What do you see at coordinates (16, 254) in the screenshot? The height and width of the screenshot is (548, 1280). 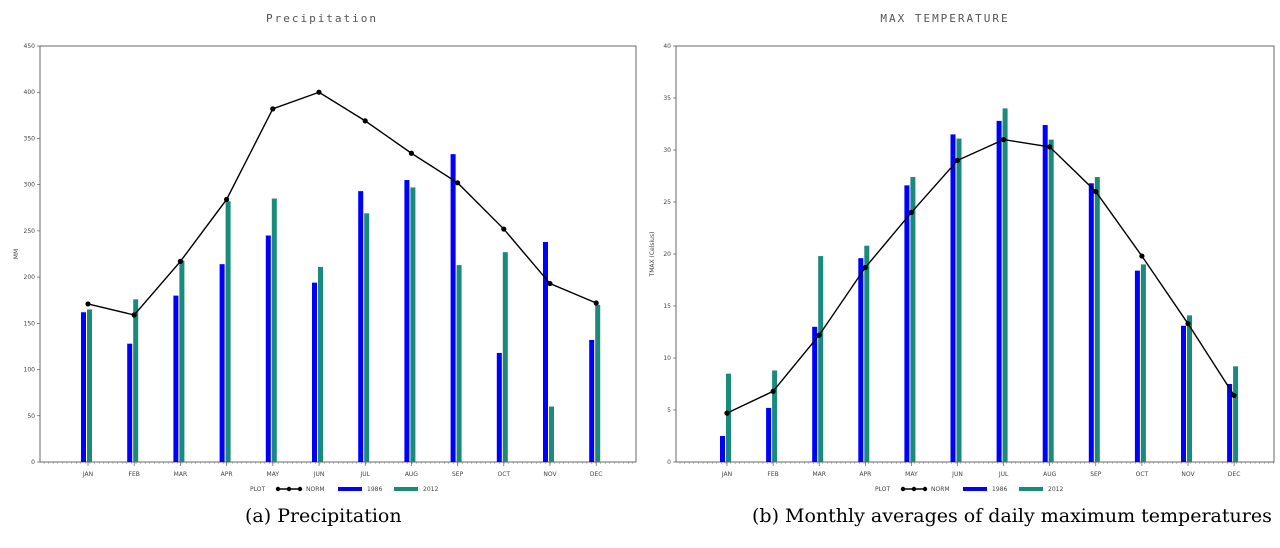 I see `y-axis-label: MM` at bounding box center [16, 254].